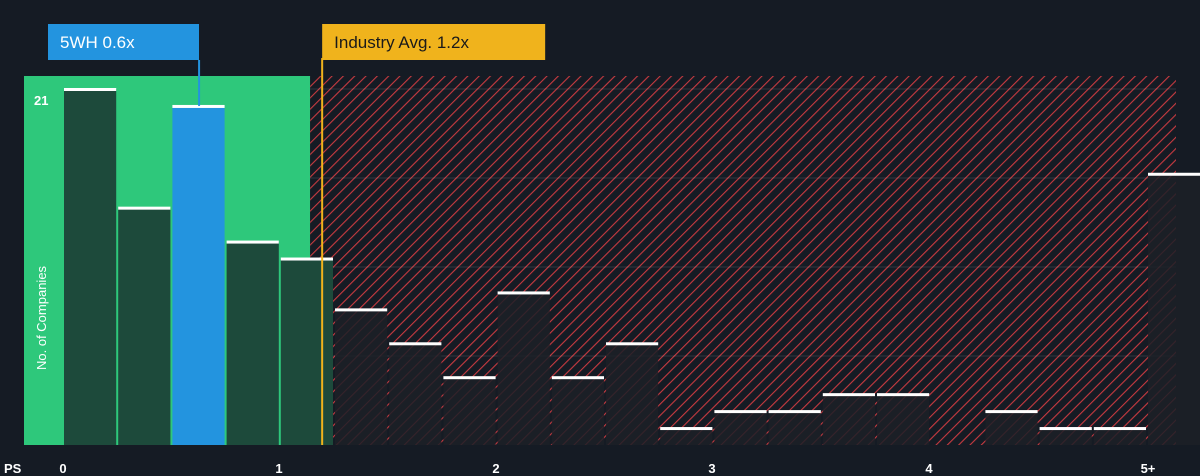  I want to click on company-callout-box, so click(123, 42).